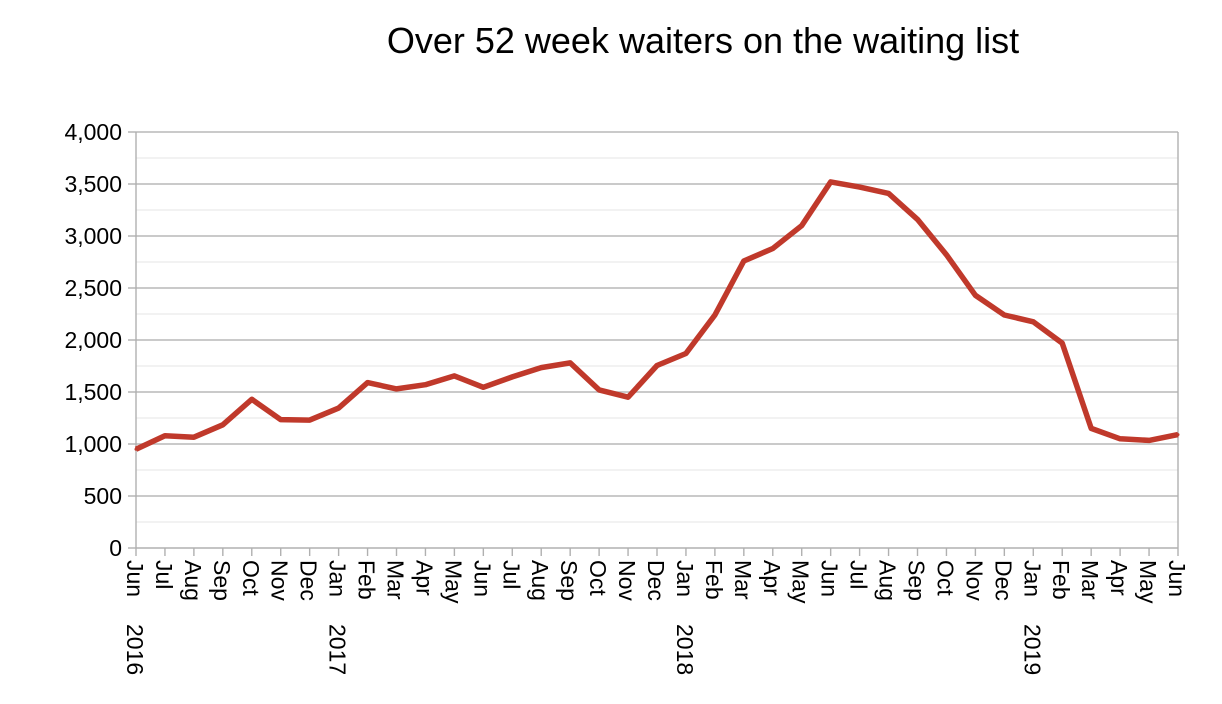  I want to click on y-tick-label: 500, so click(103, 496).